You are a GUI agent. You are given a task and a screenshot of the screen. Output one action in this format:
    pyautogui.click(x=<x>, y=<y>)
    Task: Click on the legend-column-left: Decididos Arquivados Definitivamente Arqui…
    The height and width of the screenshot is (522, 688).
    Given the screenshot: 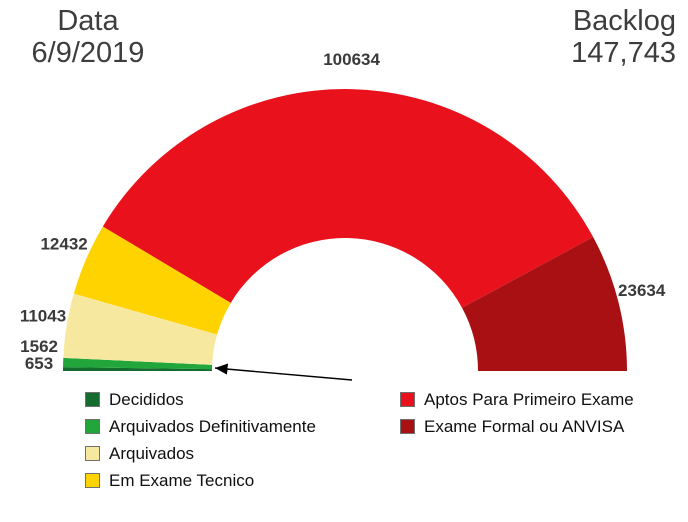 What is the action you would take?
    pyautogui.click(x=242, y=440)
    